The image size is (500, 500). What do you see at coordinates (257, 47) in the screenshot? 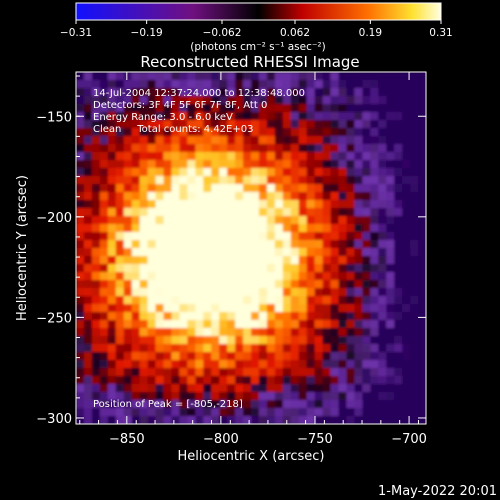
I see `colorbar-unit-label: (photons cm⁻² s⁻¹ asec⁻²)` at bounding box center [257, 47].